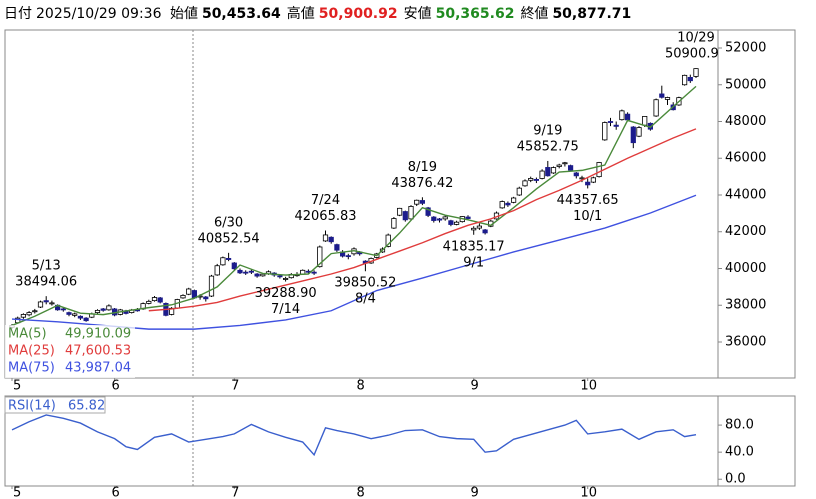 This screenshot has width=816, height=499. What do you see at coordinates (417, 14) in the screenshot?
I see `low-label: 安値` at bounding box center [417, 14].